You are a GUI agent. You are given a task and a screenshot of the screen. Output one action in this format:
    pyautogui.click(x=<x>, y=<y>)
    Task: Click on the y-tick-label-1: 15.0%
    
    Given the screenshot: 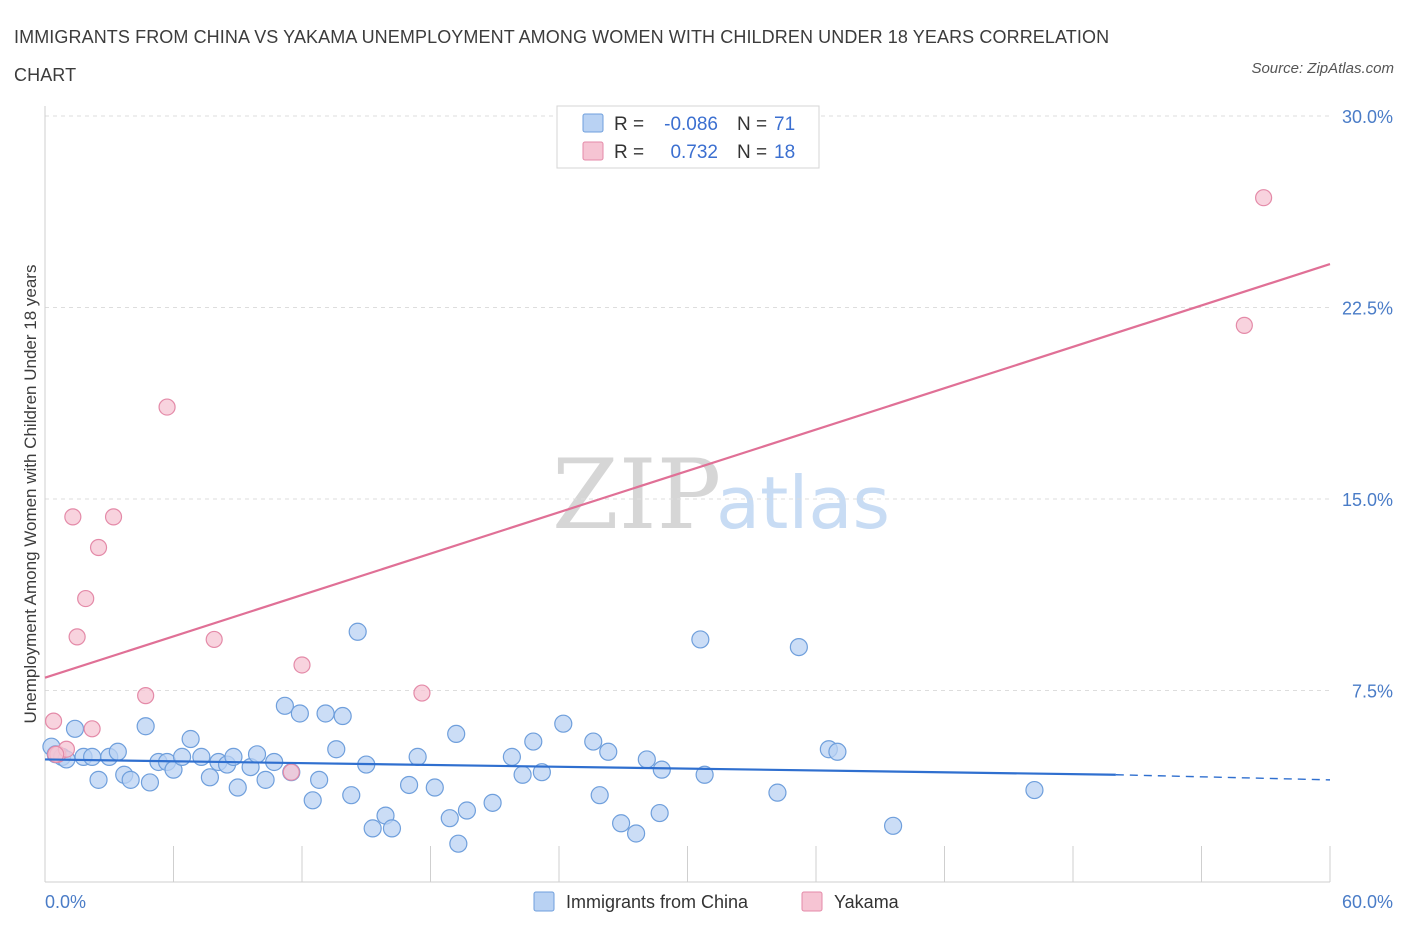 What is the action you would take?
    pyautogui.click(x=1367, y=500)
    